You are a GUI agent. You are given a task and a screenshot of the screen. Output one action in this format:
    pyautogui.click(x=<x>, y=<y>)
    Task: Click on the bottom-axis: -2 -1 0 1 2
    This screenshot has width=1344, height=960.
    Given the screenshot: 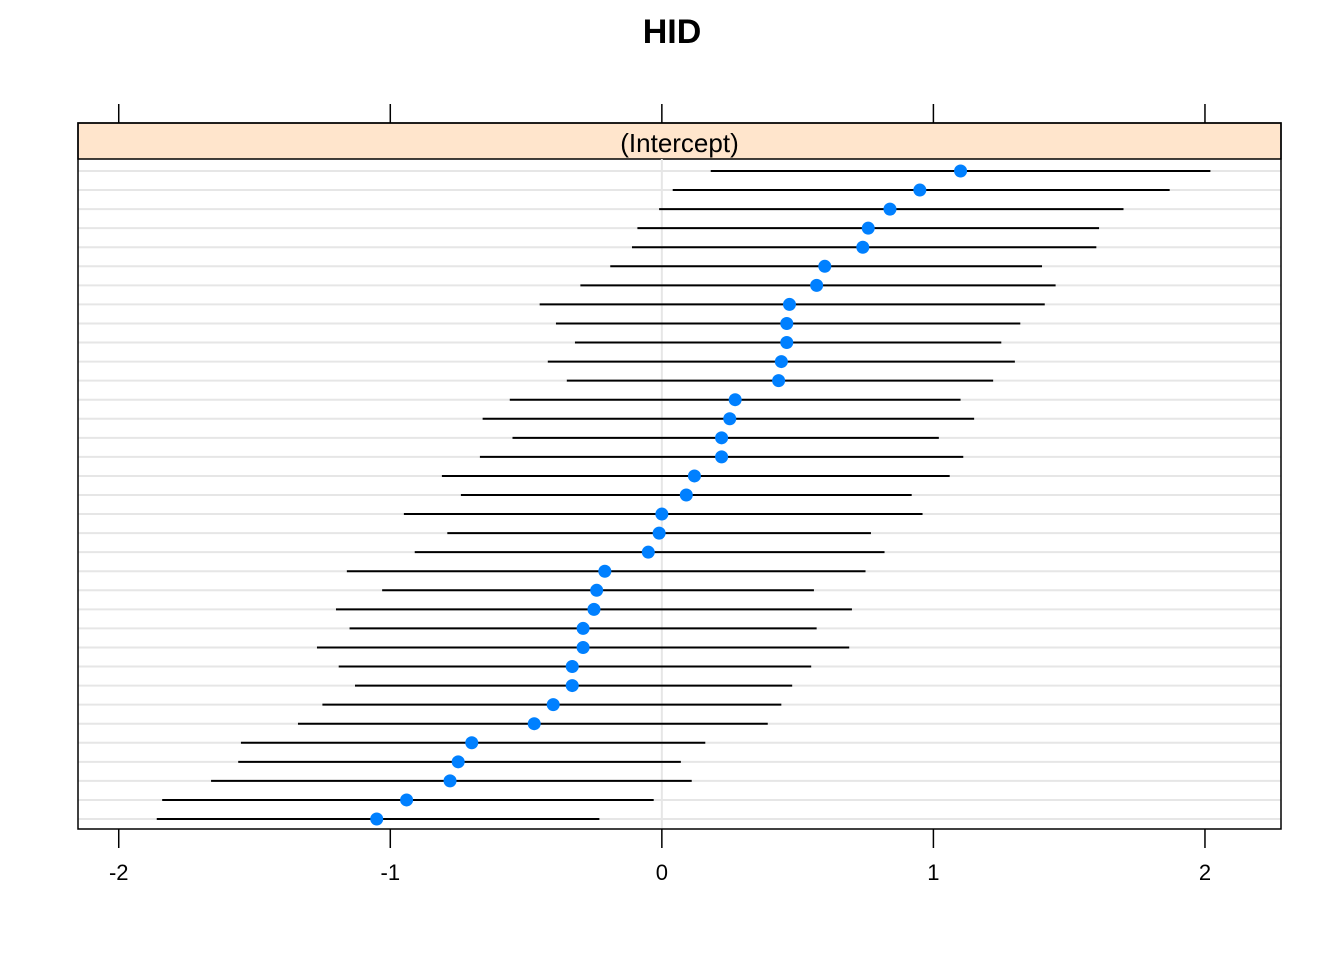 What is the action you would take?
    pyautogui.click(x=660, y=857)
    